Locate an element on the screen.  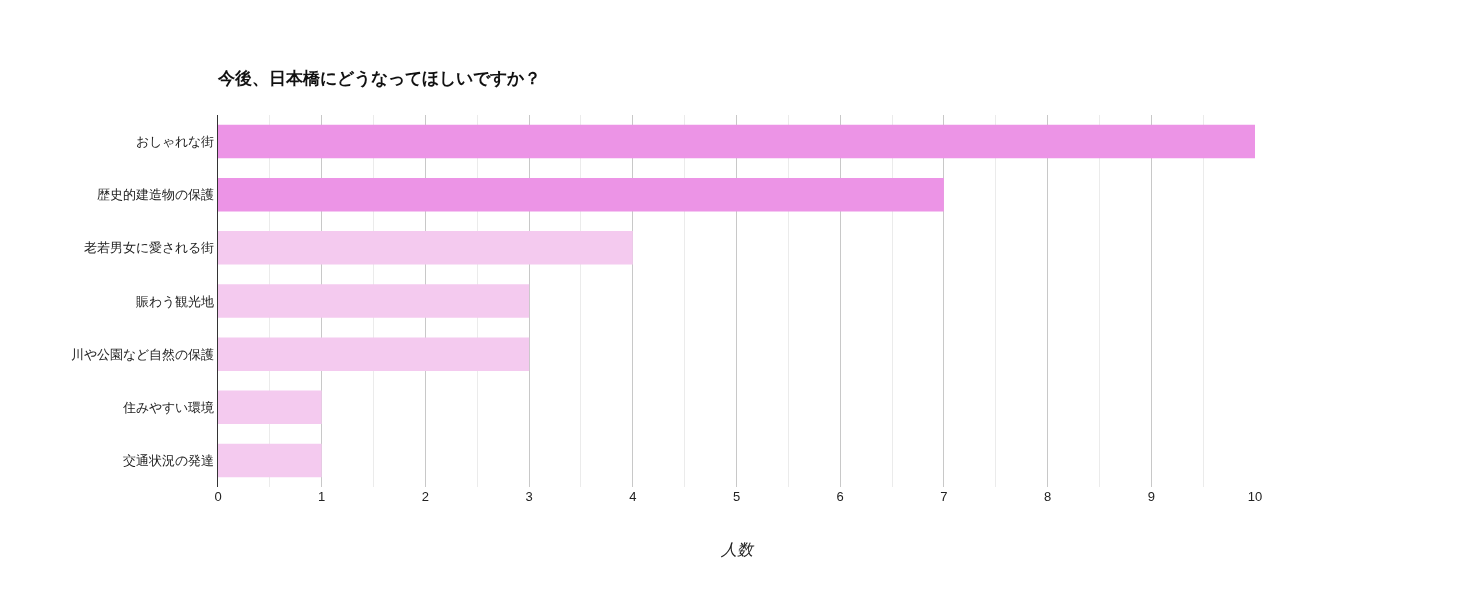
x-tick-label: 8 is located at coordinates (1047, 496).